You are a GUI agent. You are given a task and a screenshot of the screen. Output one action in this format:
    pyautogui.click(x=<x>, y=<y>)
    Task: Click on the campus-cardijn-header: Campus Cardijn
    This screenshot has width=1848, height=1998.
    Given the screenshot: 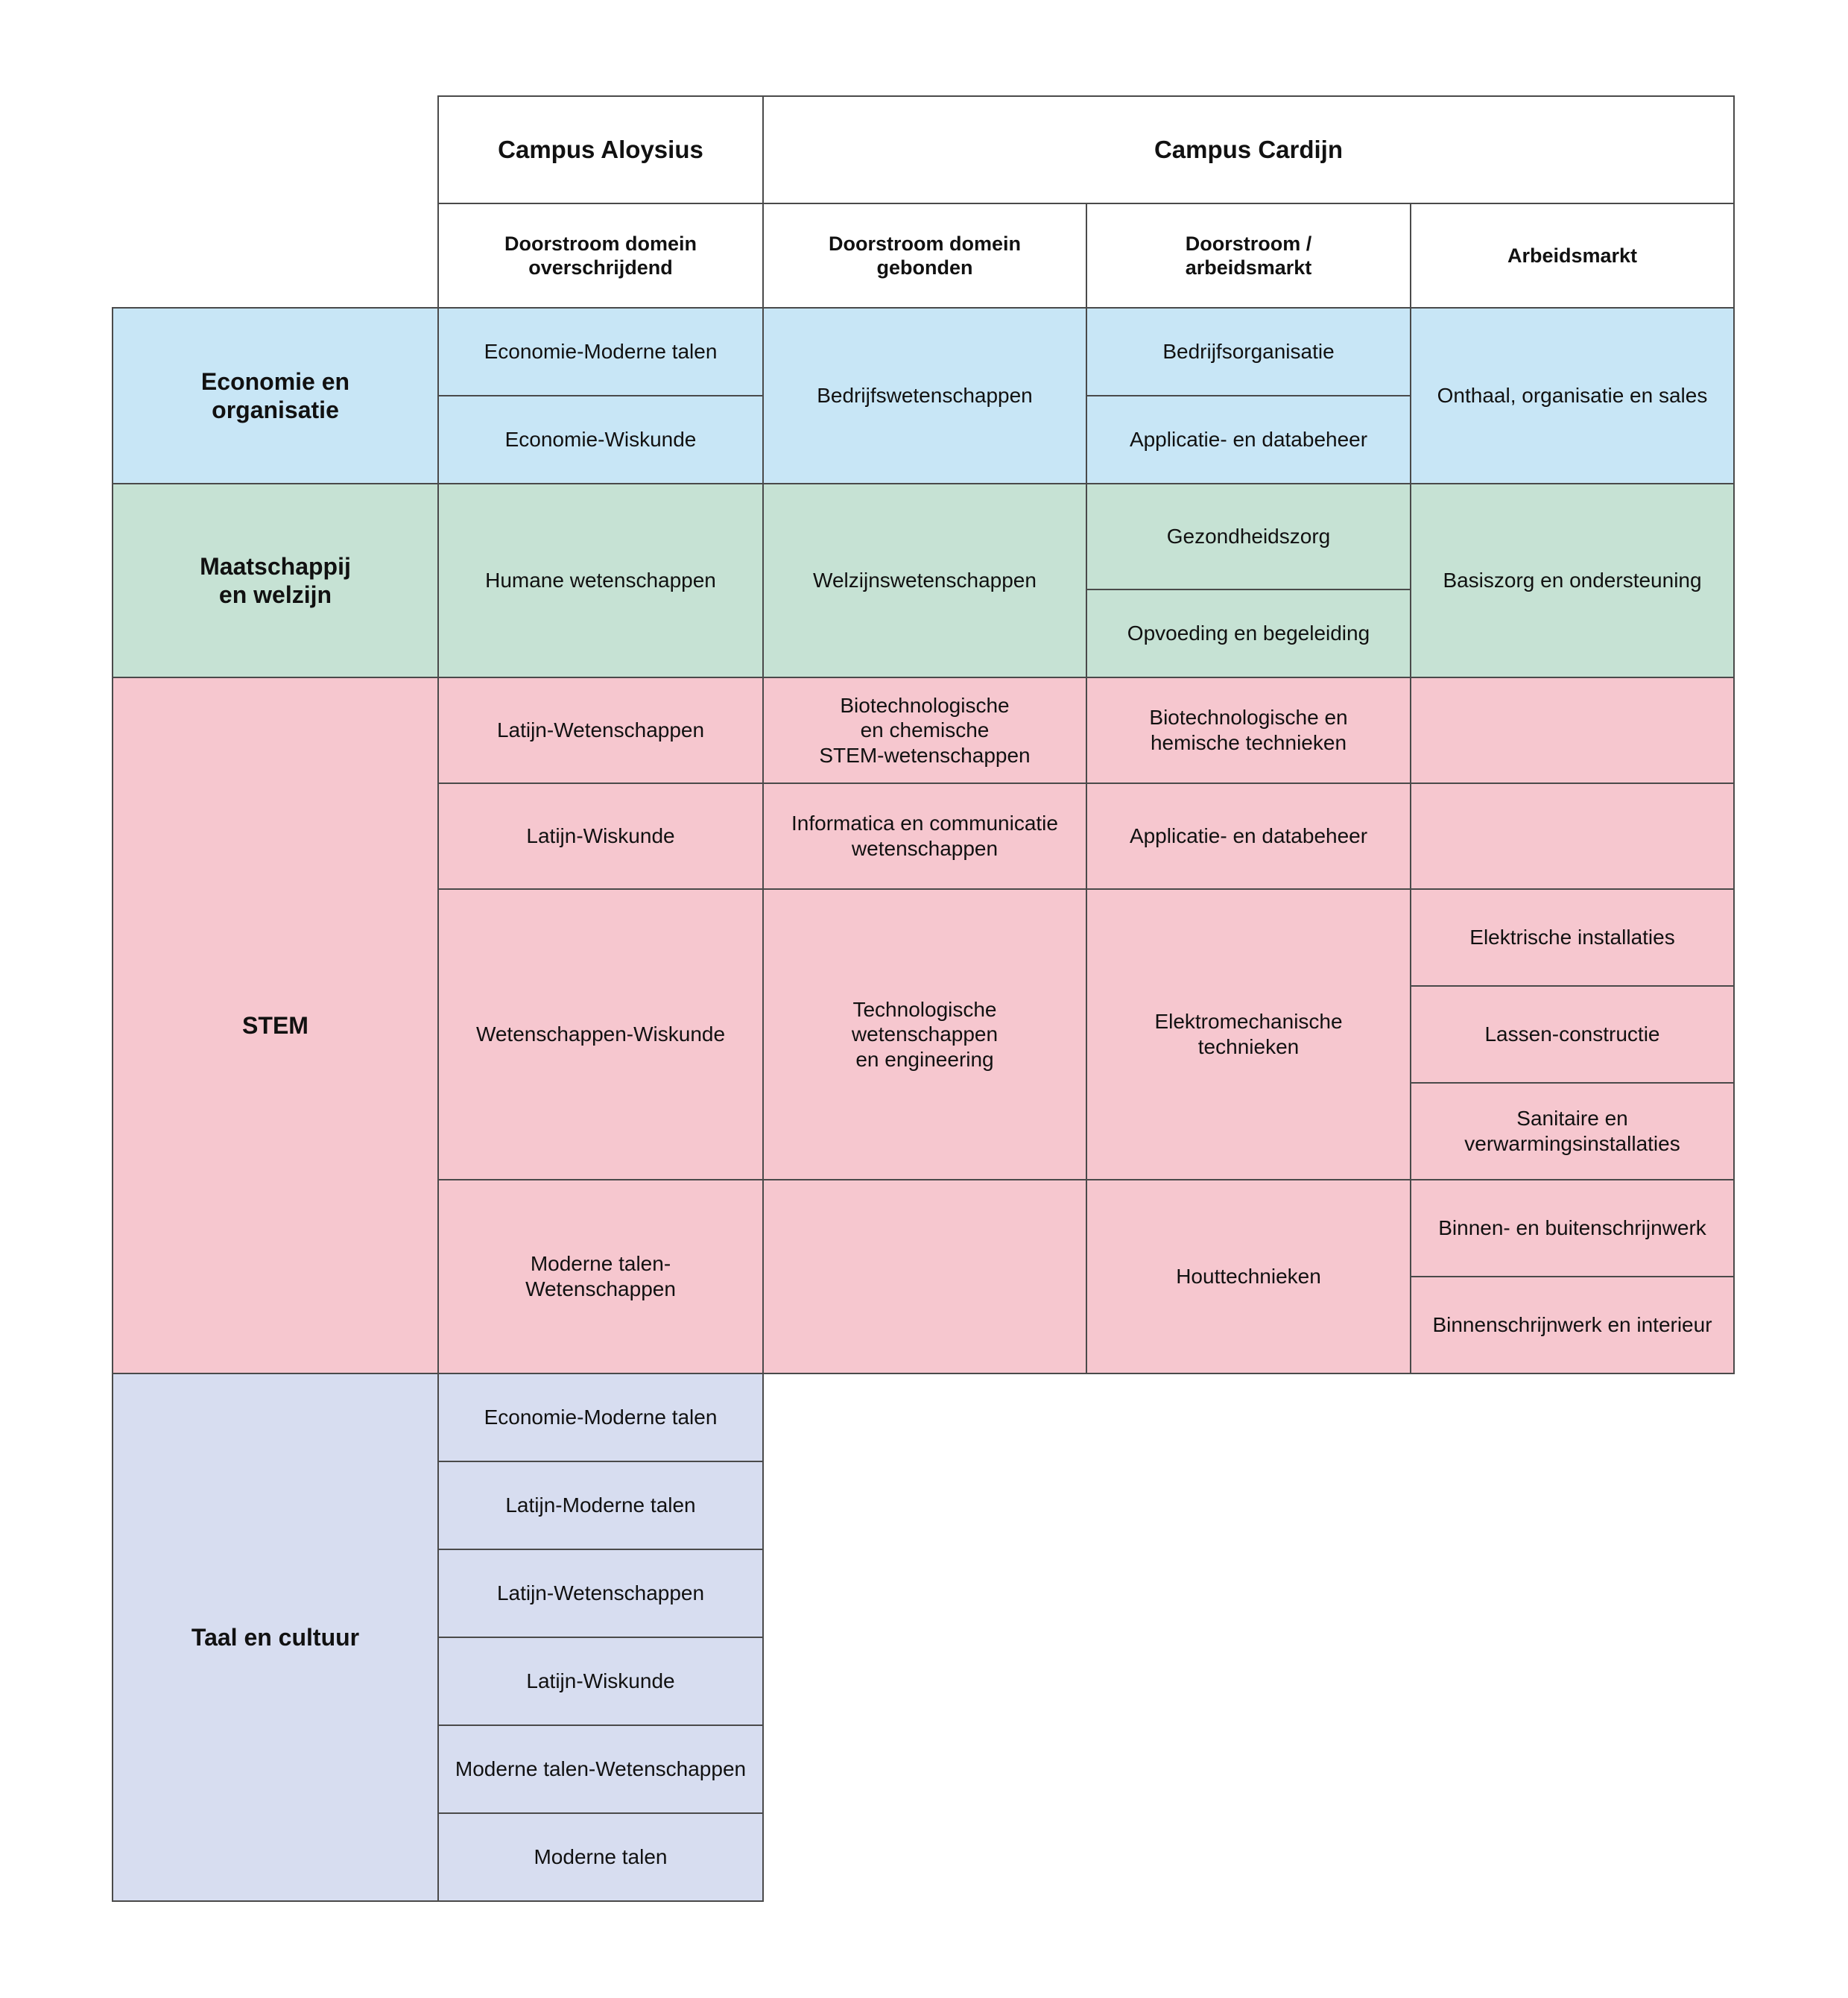 What is the action you would take?
    pyautogui.click(x=1248, y=149)
    